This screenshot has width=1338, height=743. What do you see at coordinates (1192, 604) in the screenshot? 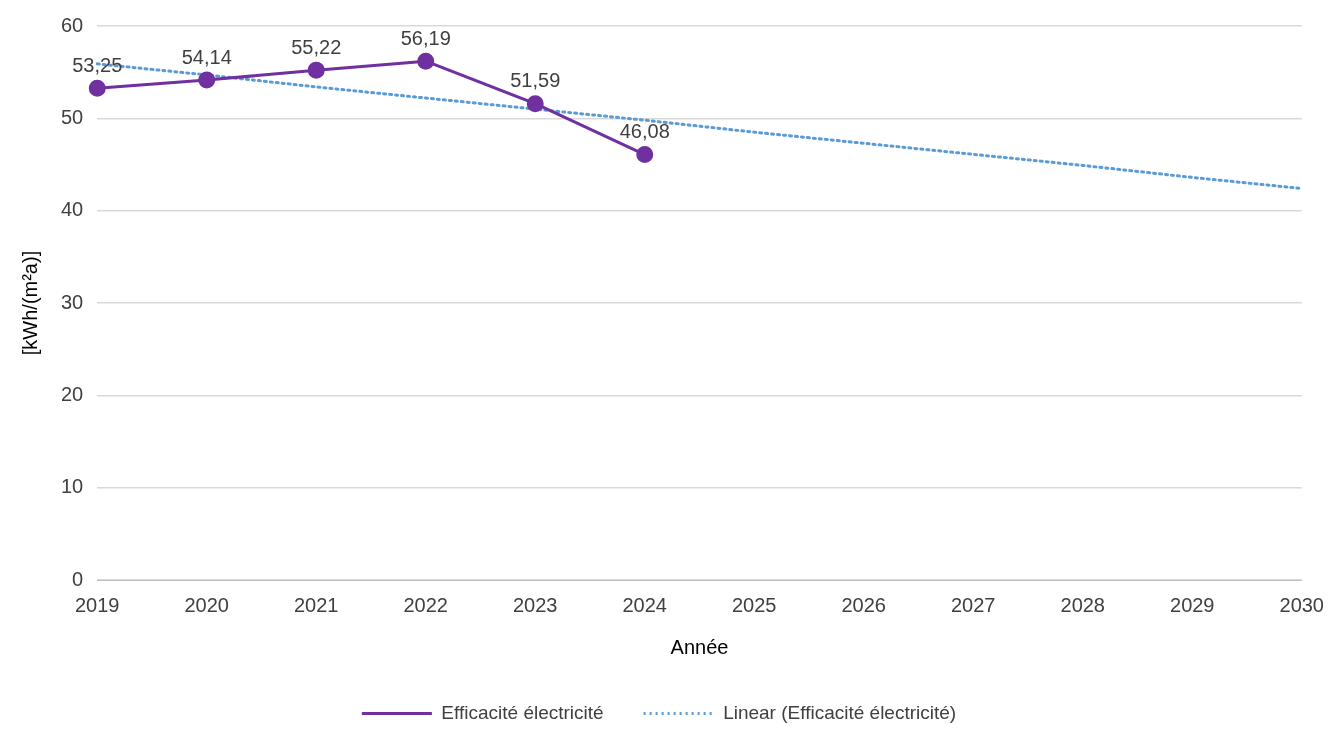
I see `x-tick-label: 2029` at bounding box center [1192, 604].